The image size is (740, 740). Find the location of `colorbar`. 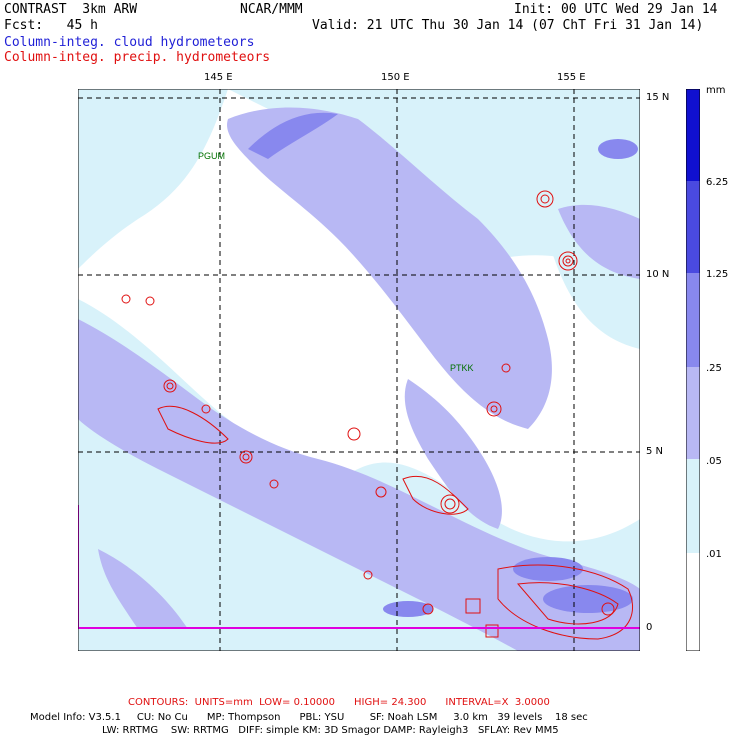

colorbar is located at coordinates (693, 370).